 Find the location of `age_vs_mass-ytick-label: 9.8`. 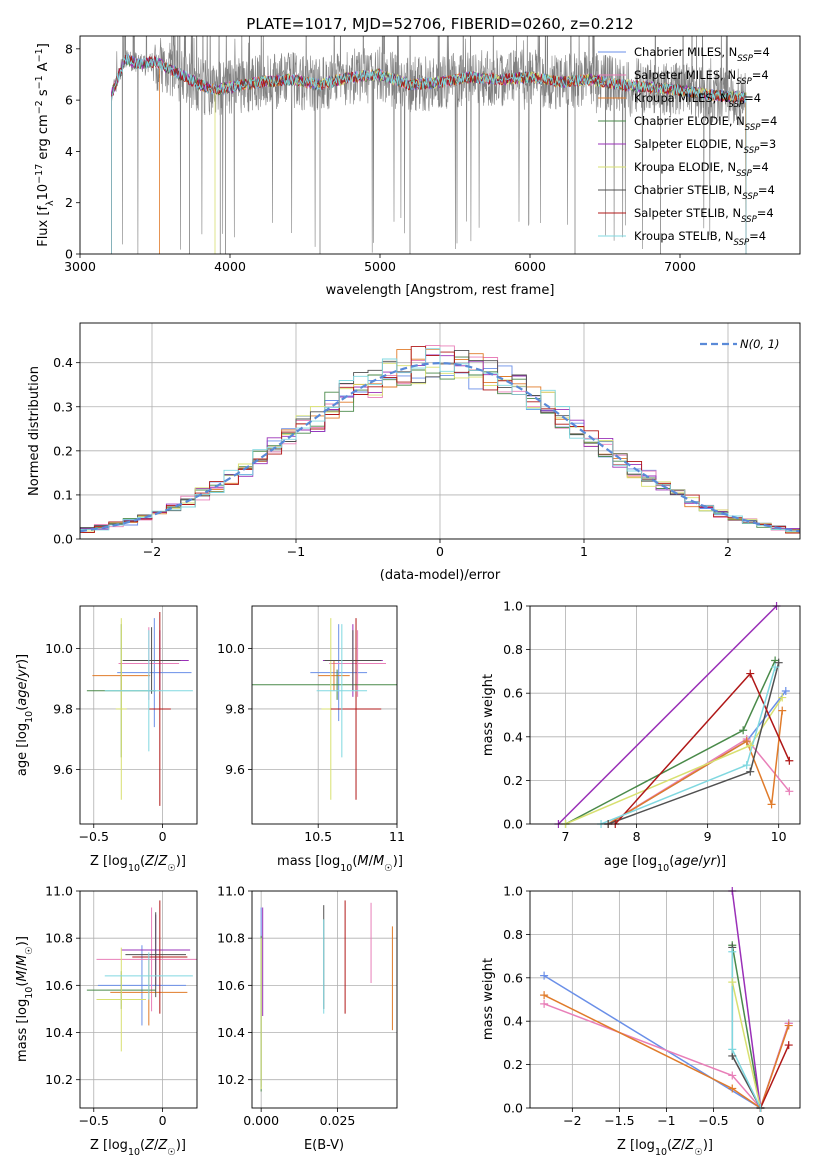

age_vs_mass-ytick-label: 9.8 is located at coordinates (235, 708).